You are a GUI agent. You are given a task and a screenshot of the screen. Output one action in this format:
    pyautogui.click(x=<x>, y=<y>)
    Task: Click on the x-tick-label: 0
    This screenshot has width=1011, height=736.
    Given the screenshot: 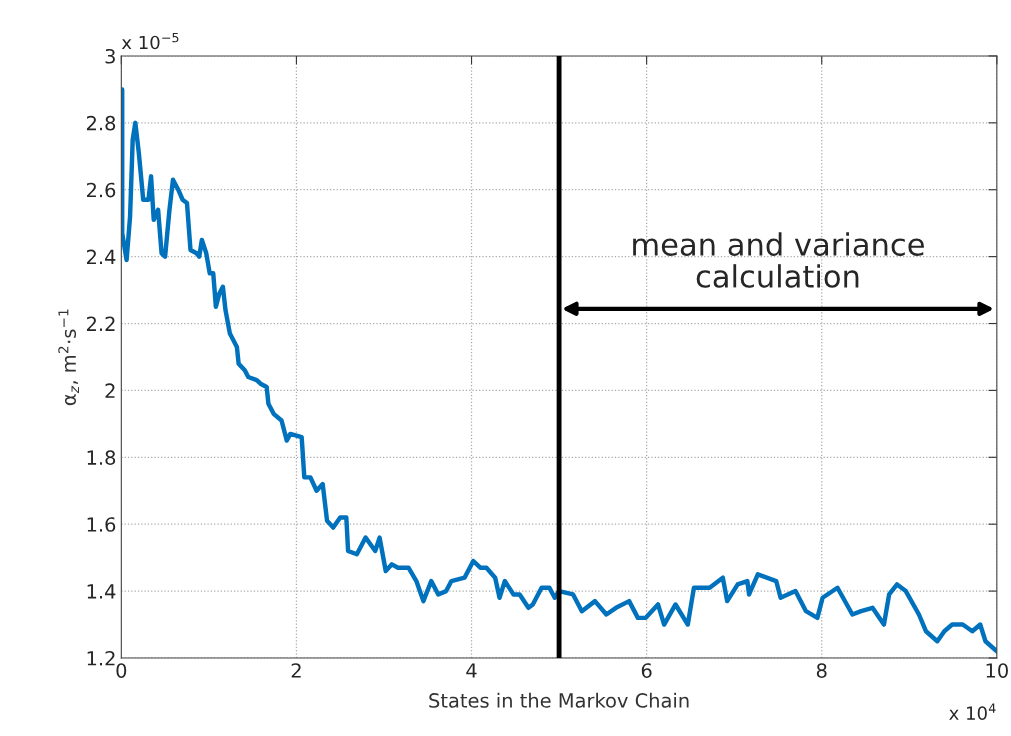 What is the action you would take?
    pyautogui.click(x=121, y=670)
    